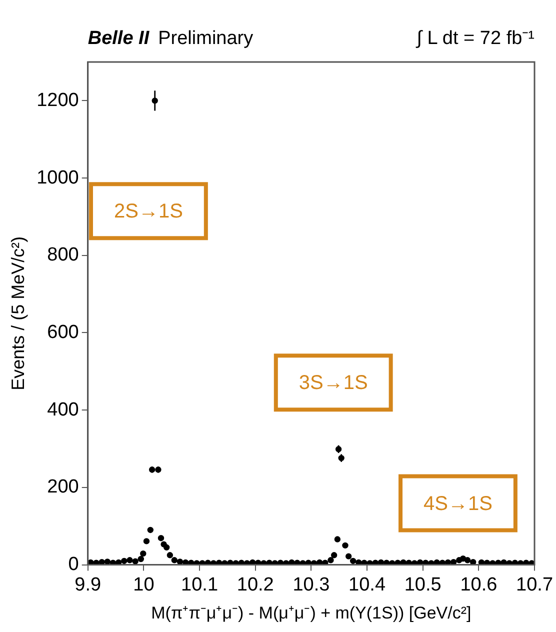  I want to click on x-tick-label: 10.6, so click(479, 585).